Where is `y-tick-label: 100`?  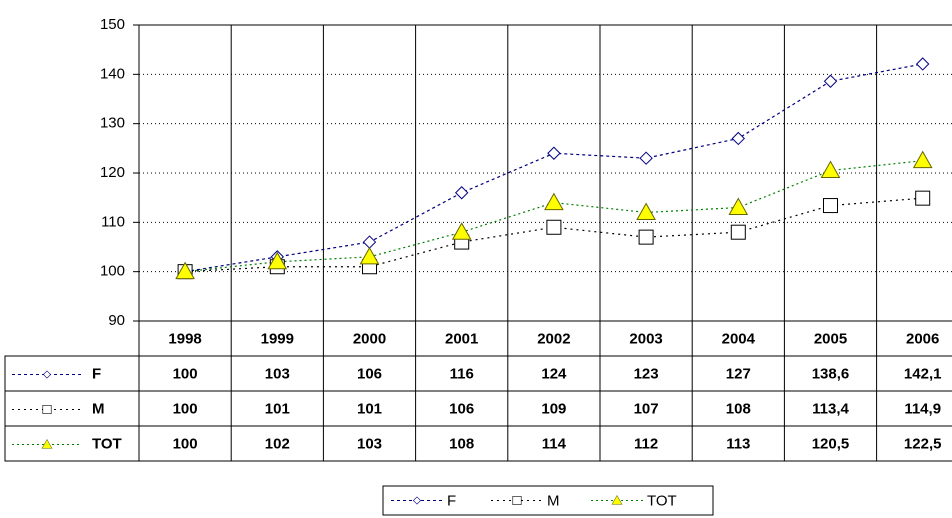
y-tick-label: 100 is located at coordinates (112, 271).